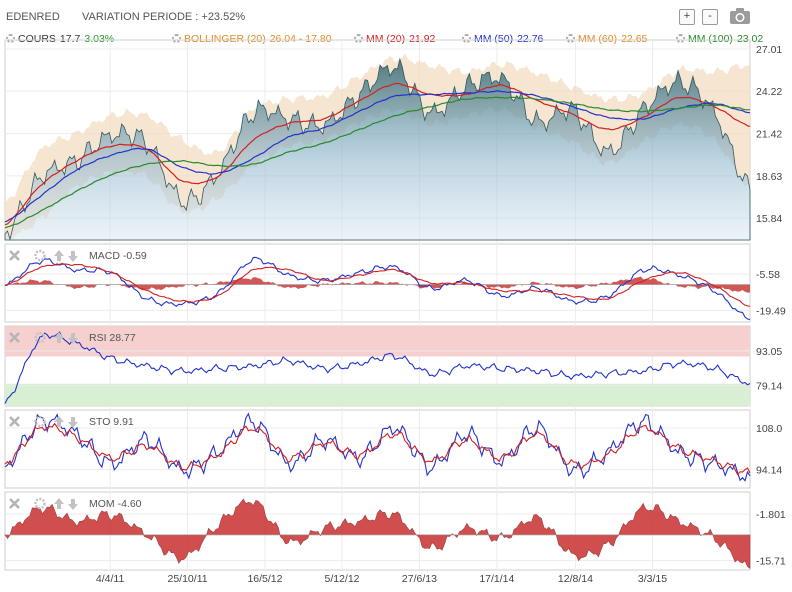  Describe the element at coordinates (634, 39) in the screenshot. I see `legend-value: 22.65` at that location.